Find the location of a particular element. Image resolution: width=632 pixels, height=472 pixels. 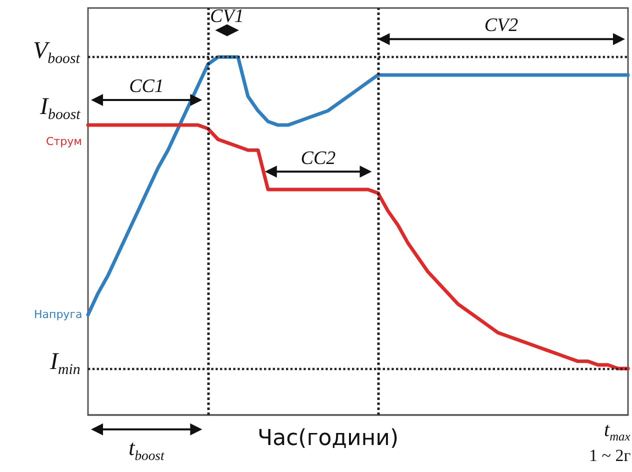

text: 1 ~ 2г is located at coordinates (610, 455).